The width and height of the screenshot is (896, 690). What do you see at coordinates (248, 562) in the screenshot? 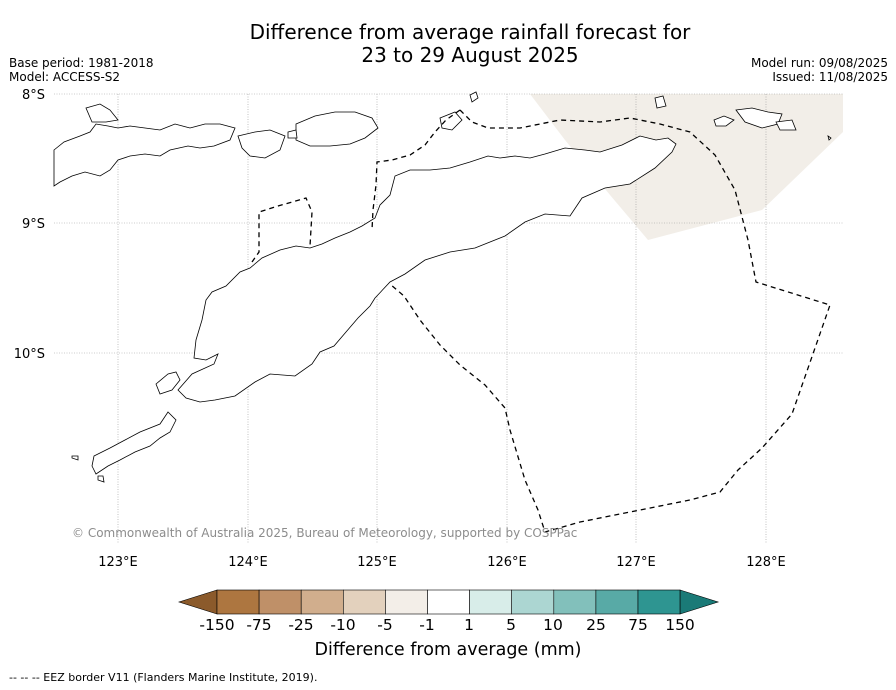
I see `lon-label-124e: 124°E` at bounding box center [248, 562].